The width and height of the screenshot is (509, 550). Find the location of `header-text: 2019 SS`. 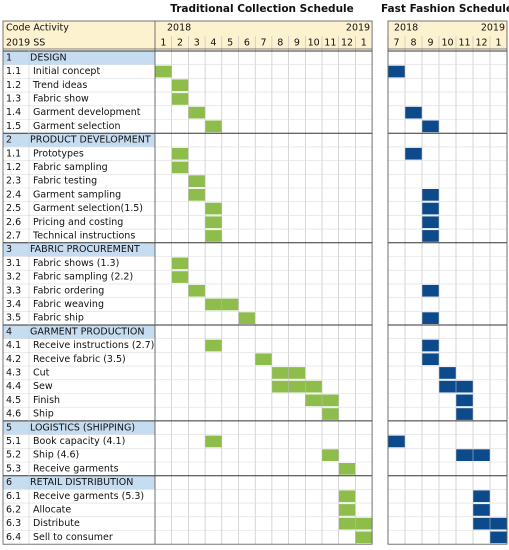

header-text: 2019 SS is located at coordinates (25, 43).